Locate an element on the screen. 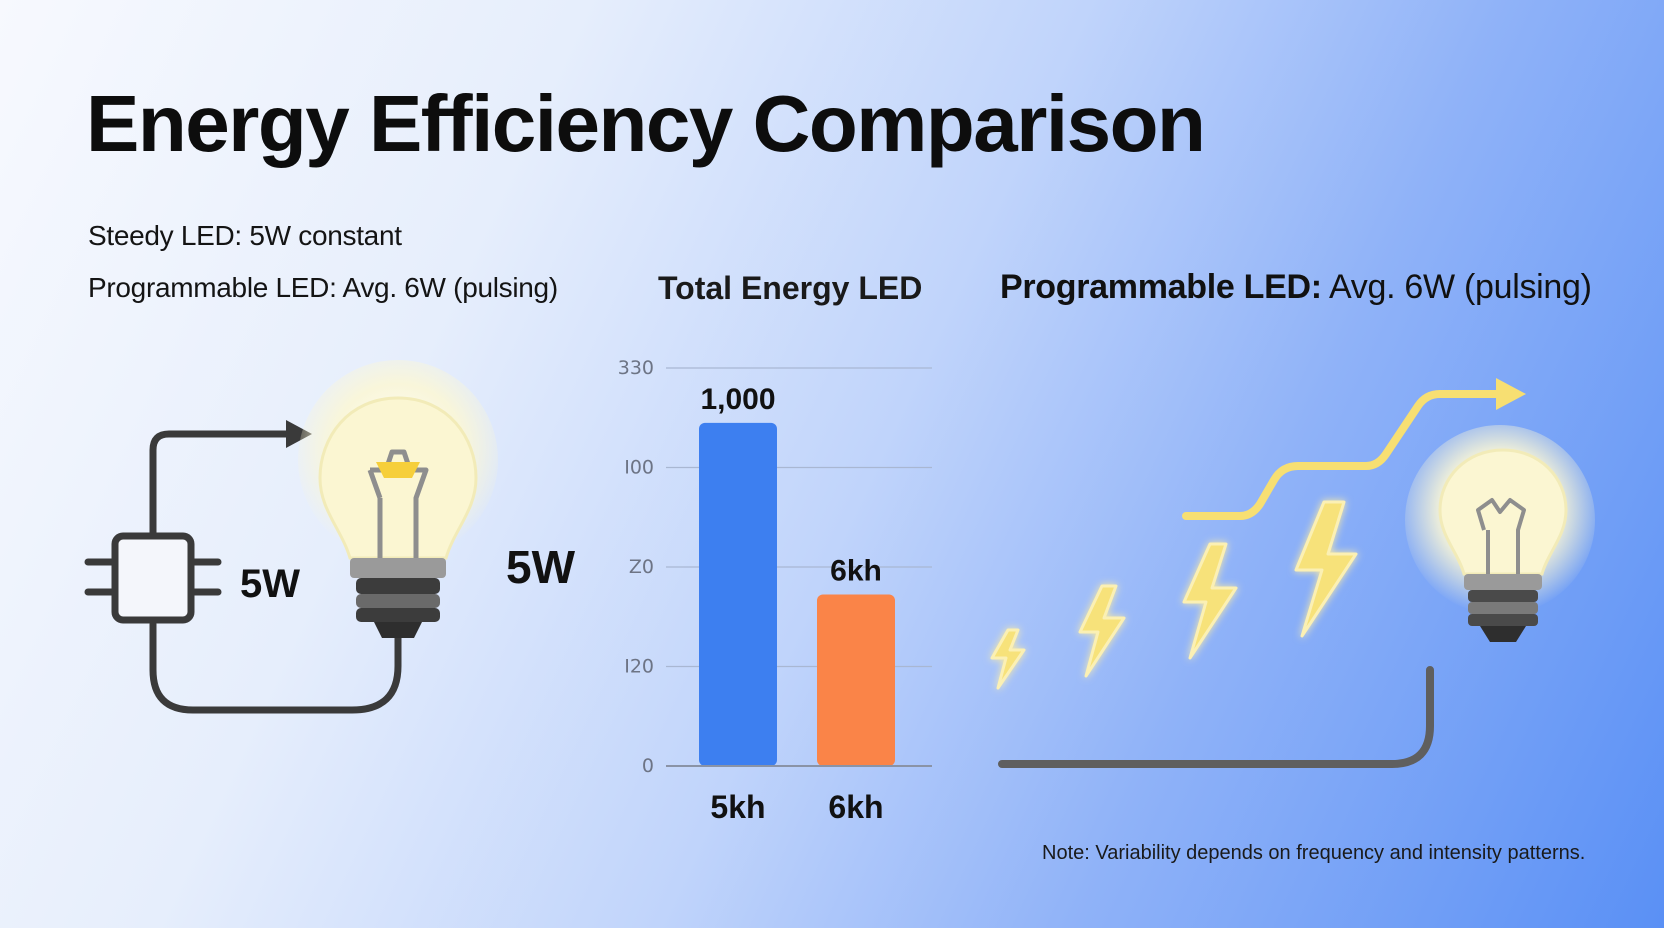 This screenshot has width=1664, height=928. power-cable is located at coordinates (1216, 717).